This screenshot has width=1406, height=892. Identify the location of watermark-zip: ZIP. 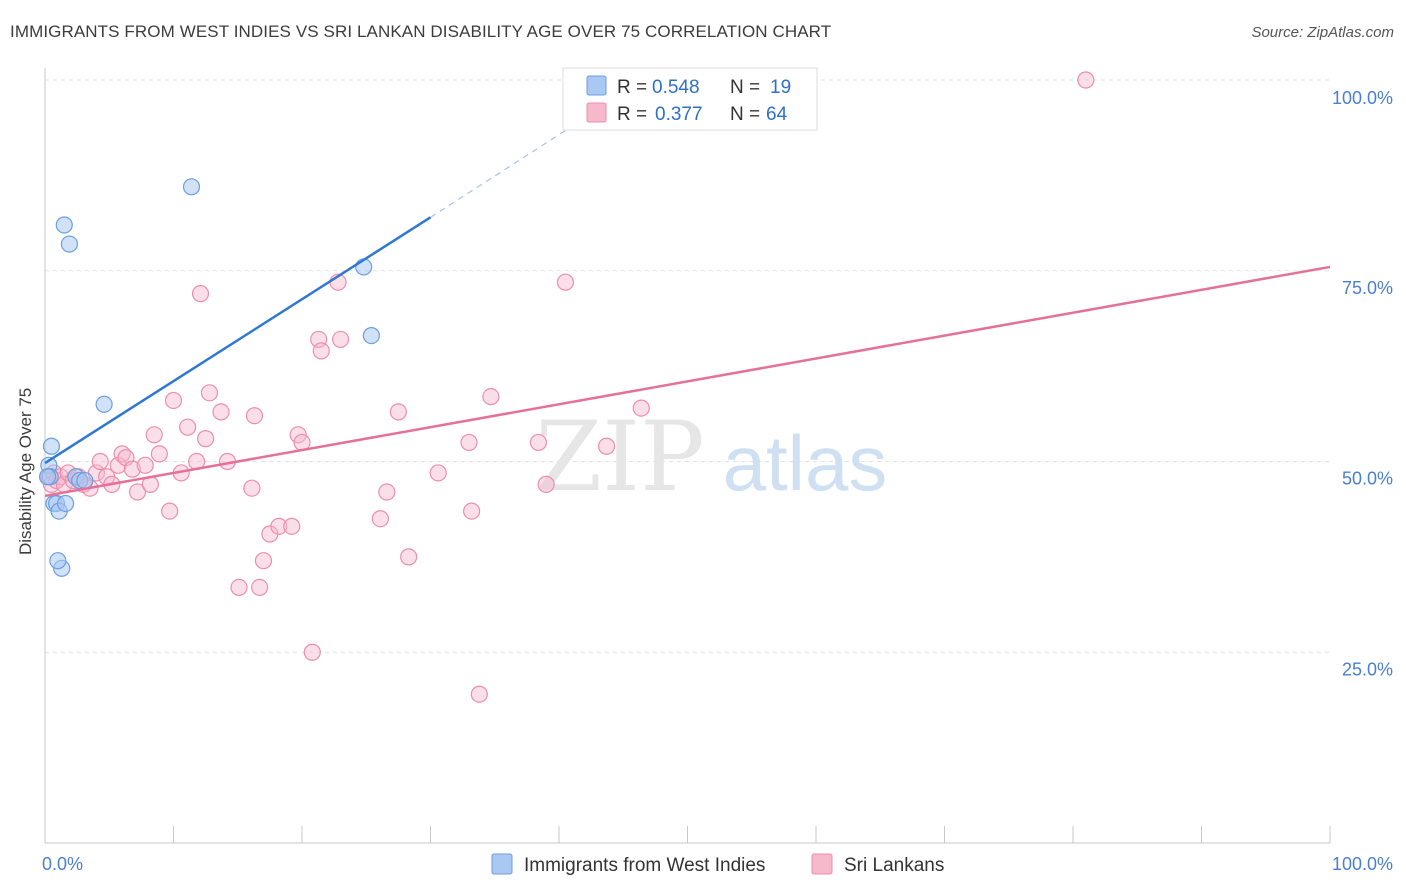
(619, 457).